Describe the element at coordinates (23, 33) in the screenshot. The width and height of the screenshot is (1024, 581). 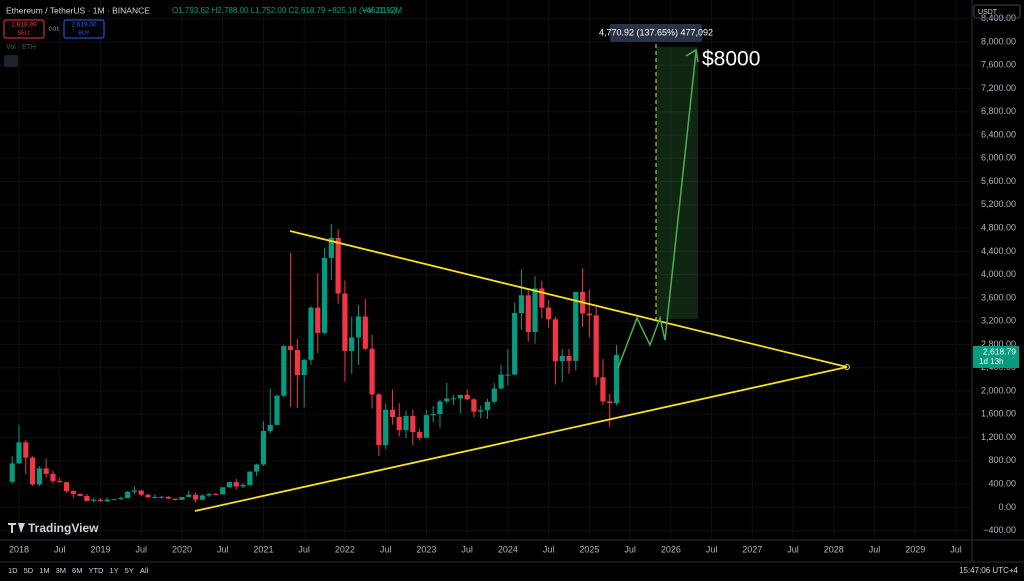
I see `sell-label: SELL` at that location.